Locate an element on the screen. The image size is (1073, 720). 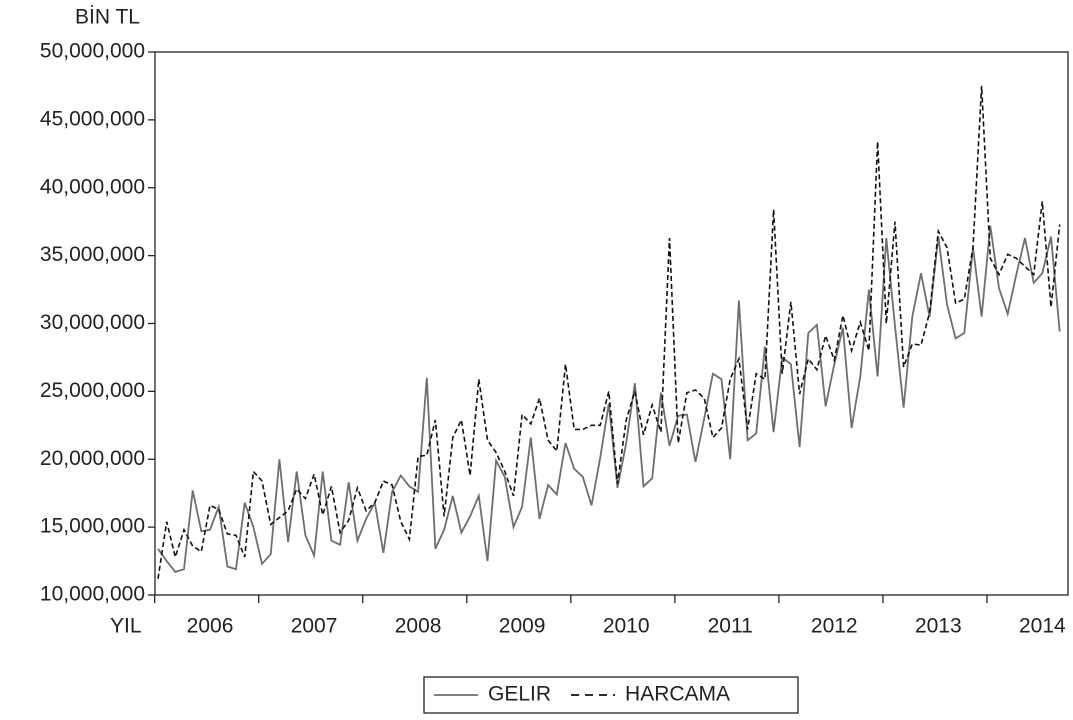
legend-label: GELIR is located at coordinates (519, 694).